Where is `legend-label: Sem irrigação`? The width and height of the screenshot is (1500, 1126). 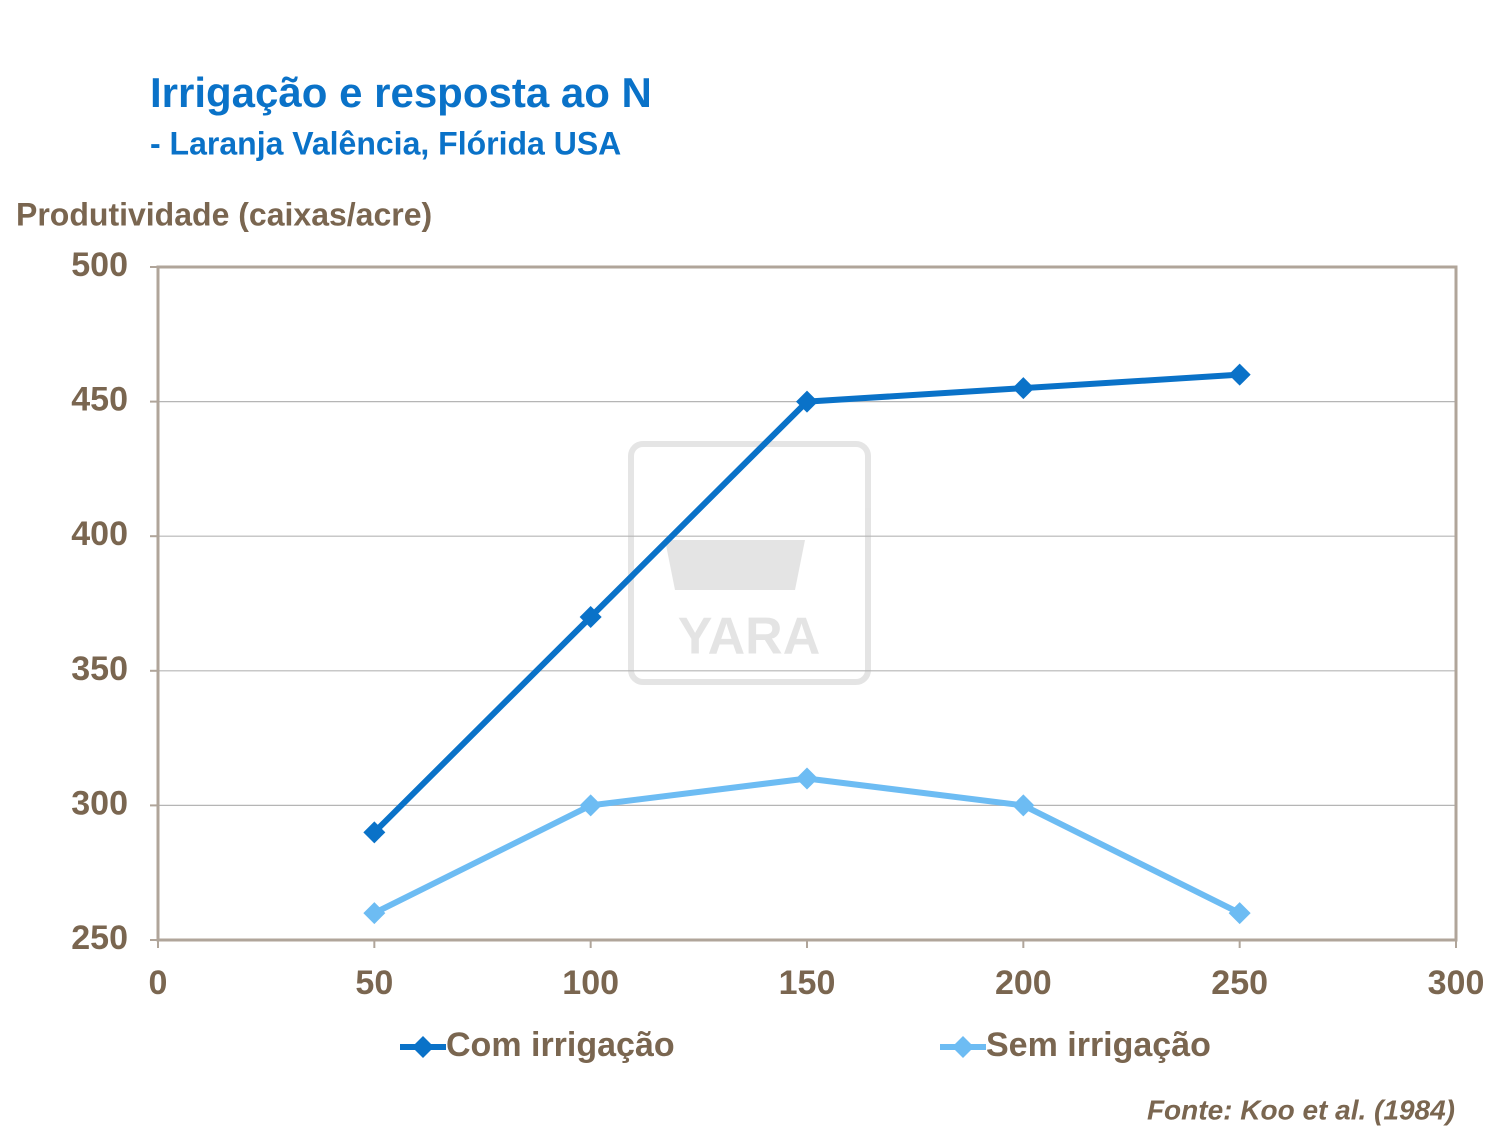
legend-label: Sem irrigação is located at coordinates (1098, 1045).